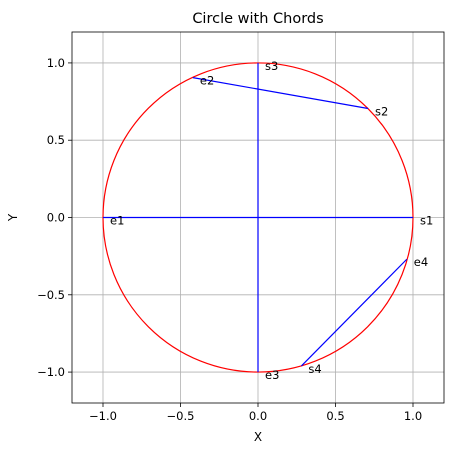 This screenshot has height=455, width=452. I want to click on x-tick-label: −1.0, so click(103, 416).